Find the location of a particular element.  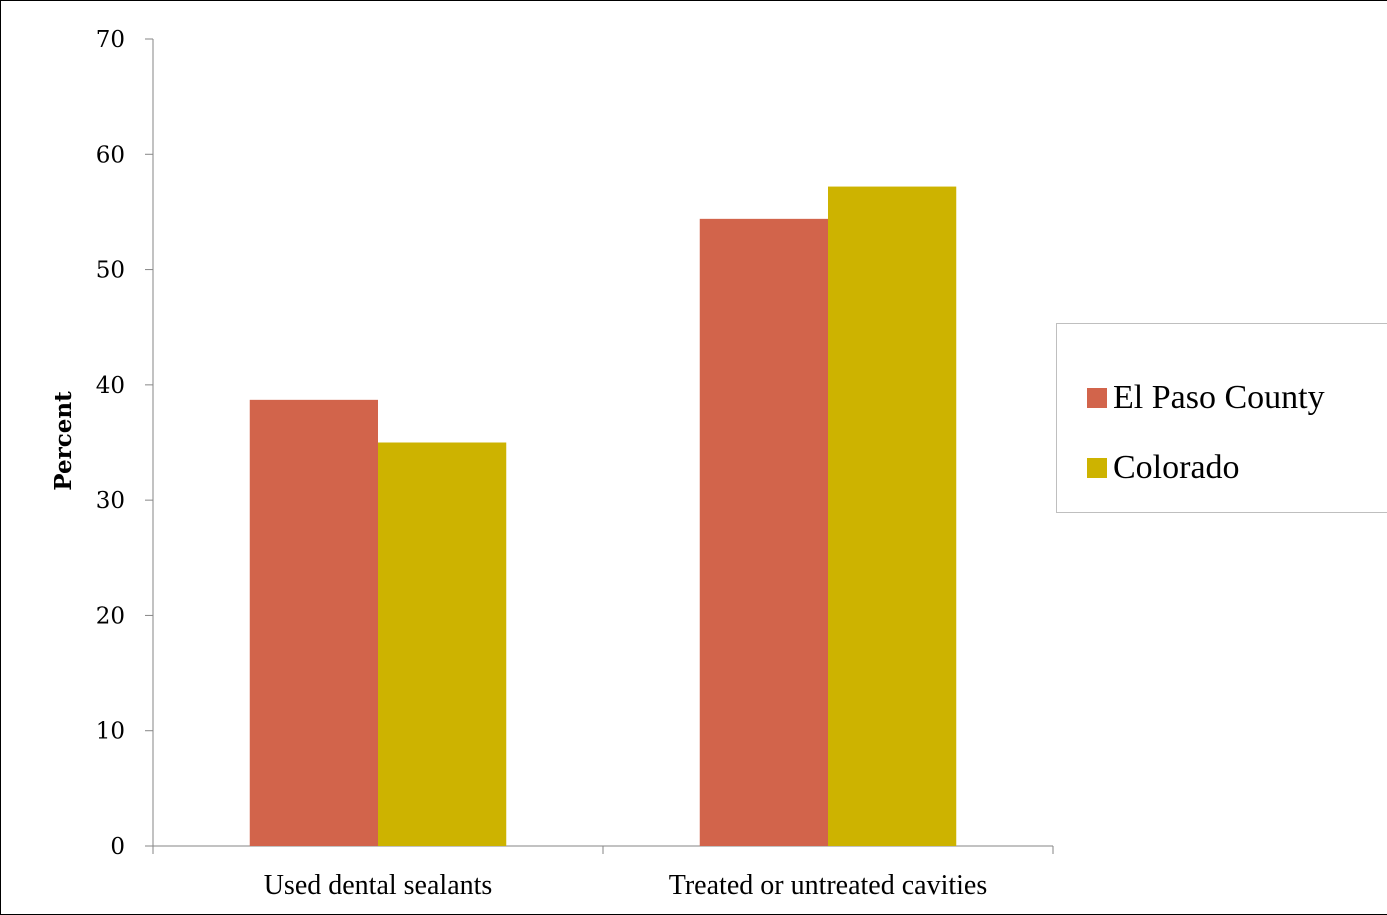

y-axis-title: Percent is located at coordinates (63, 441).